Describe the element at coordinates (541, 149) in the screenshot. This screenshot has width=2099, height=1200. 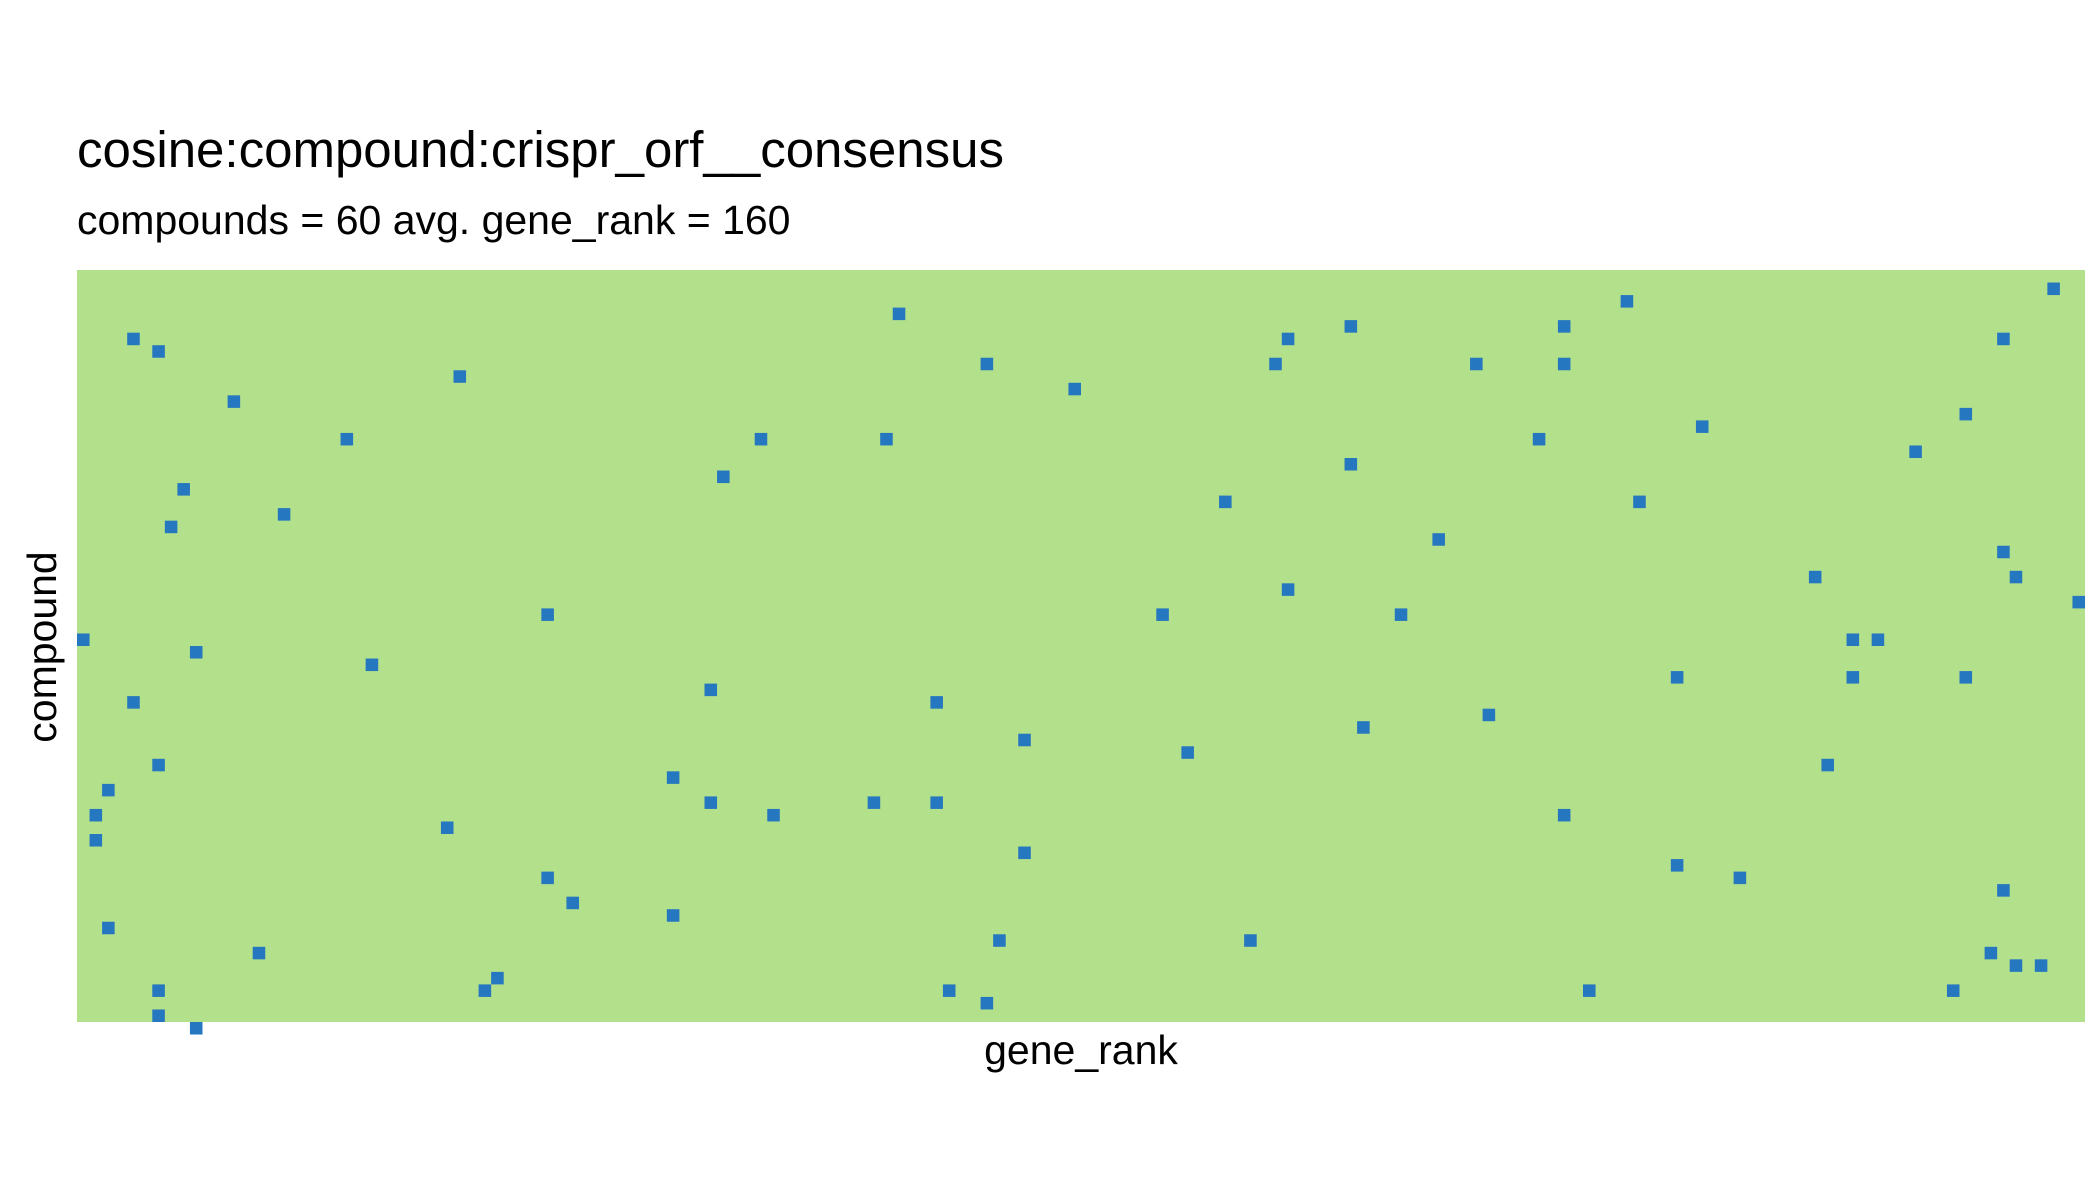
I see `chart-title: cosine:compound:crispr_orf__consensus` at that location.